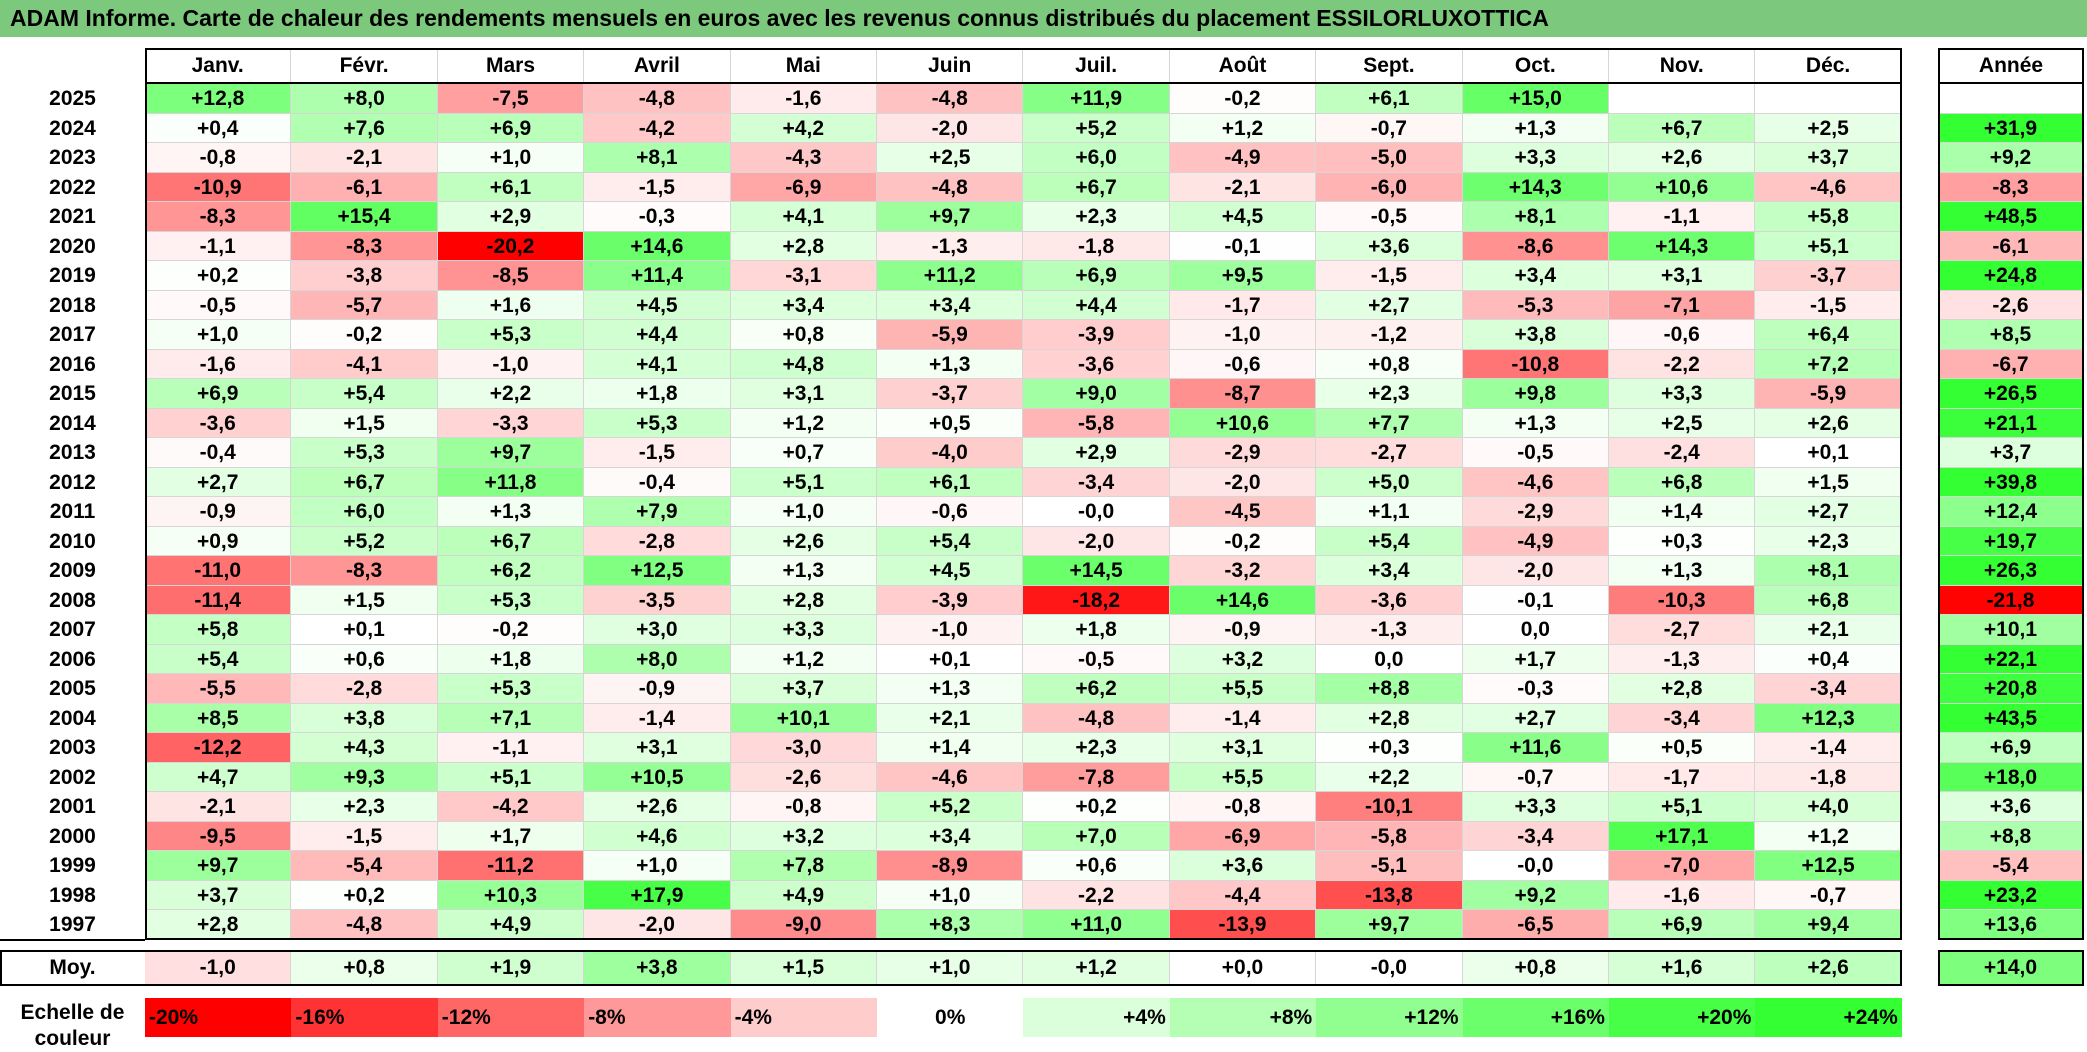  Describe the element at coordinates (1535, 217) in the screenshot. I see `heatmap-cell: +8,1` at that location.